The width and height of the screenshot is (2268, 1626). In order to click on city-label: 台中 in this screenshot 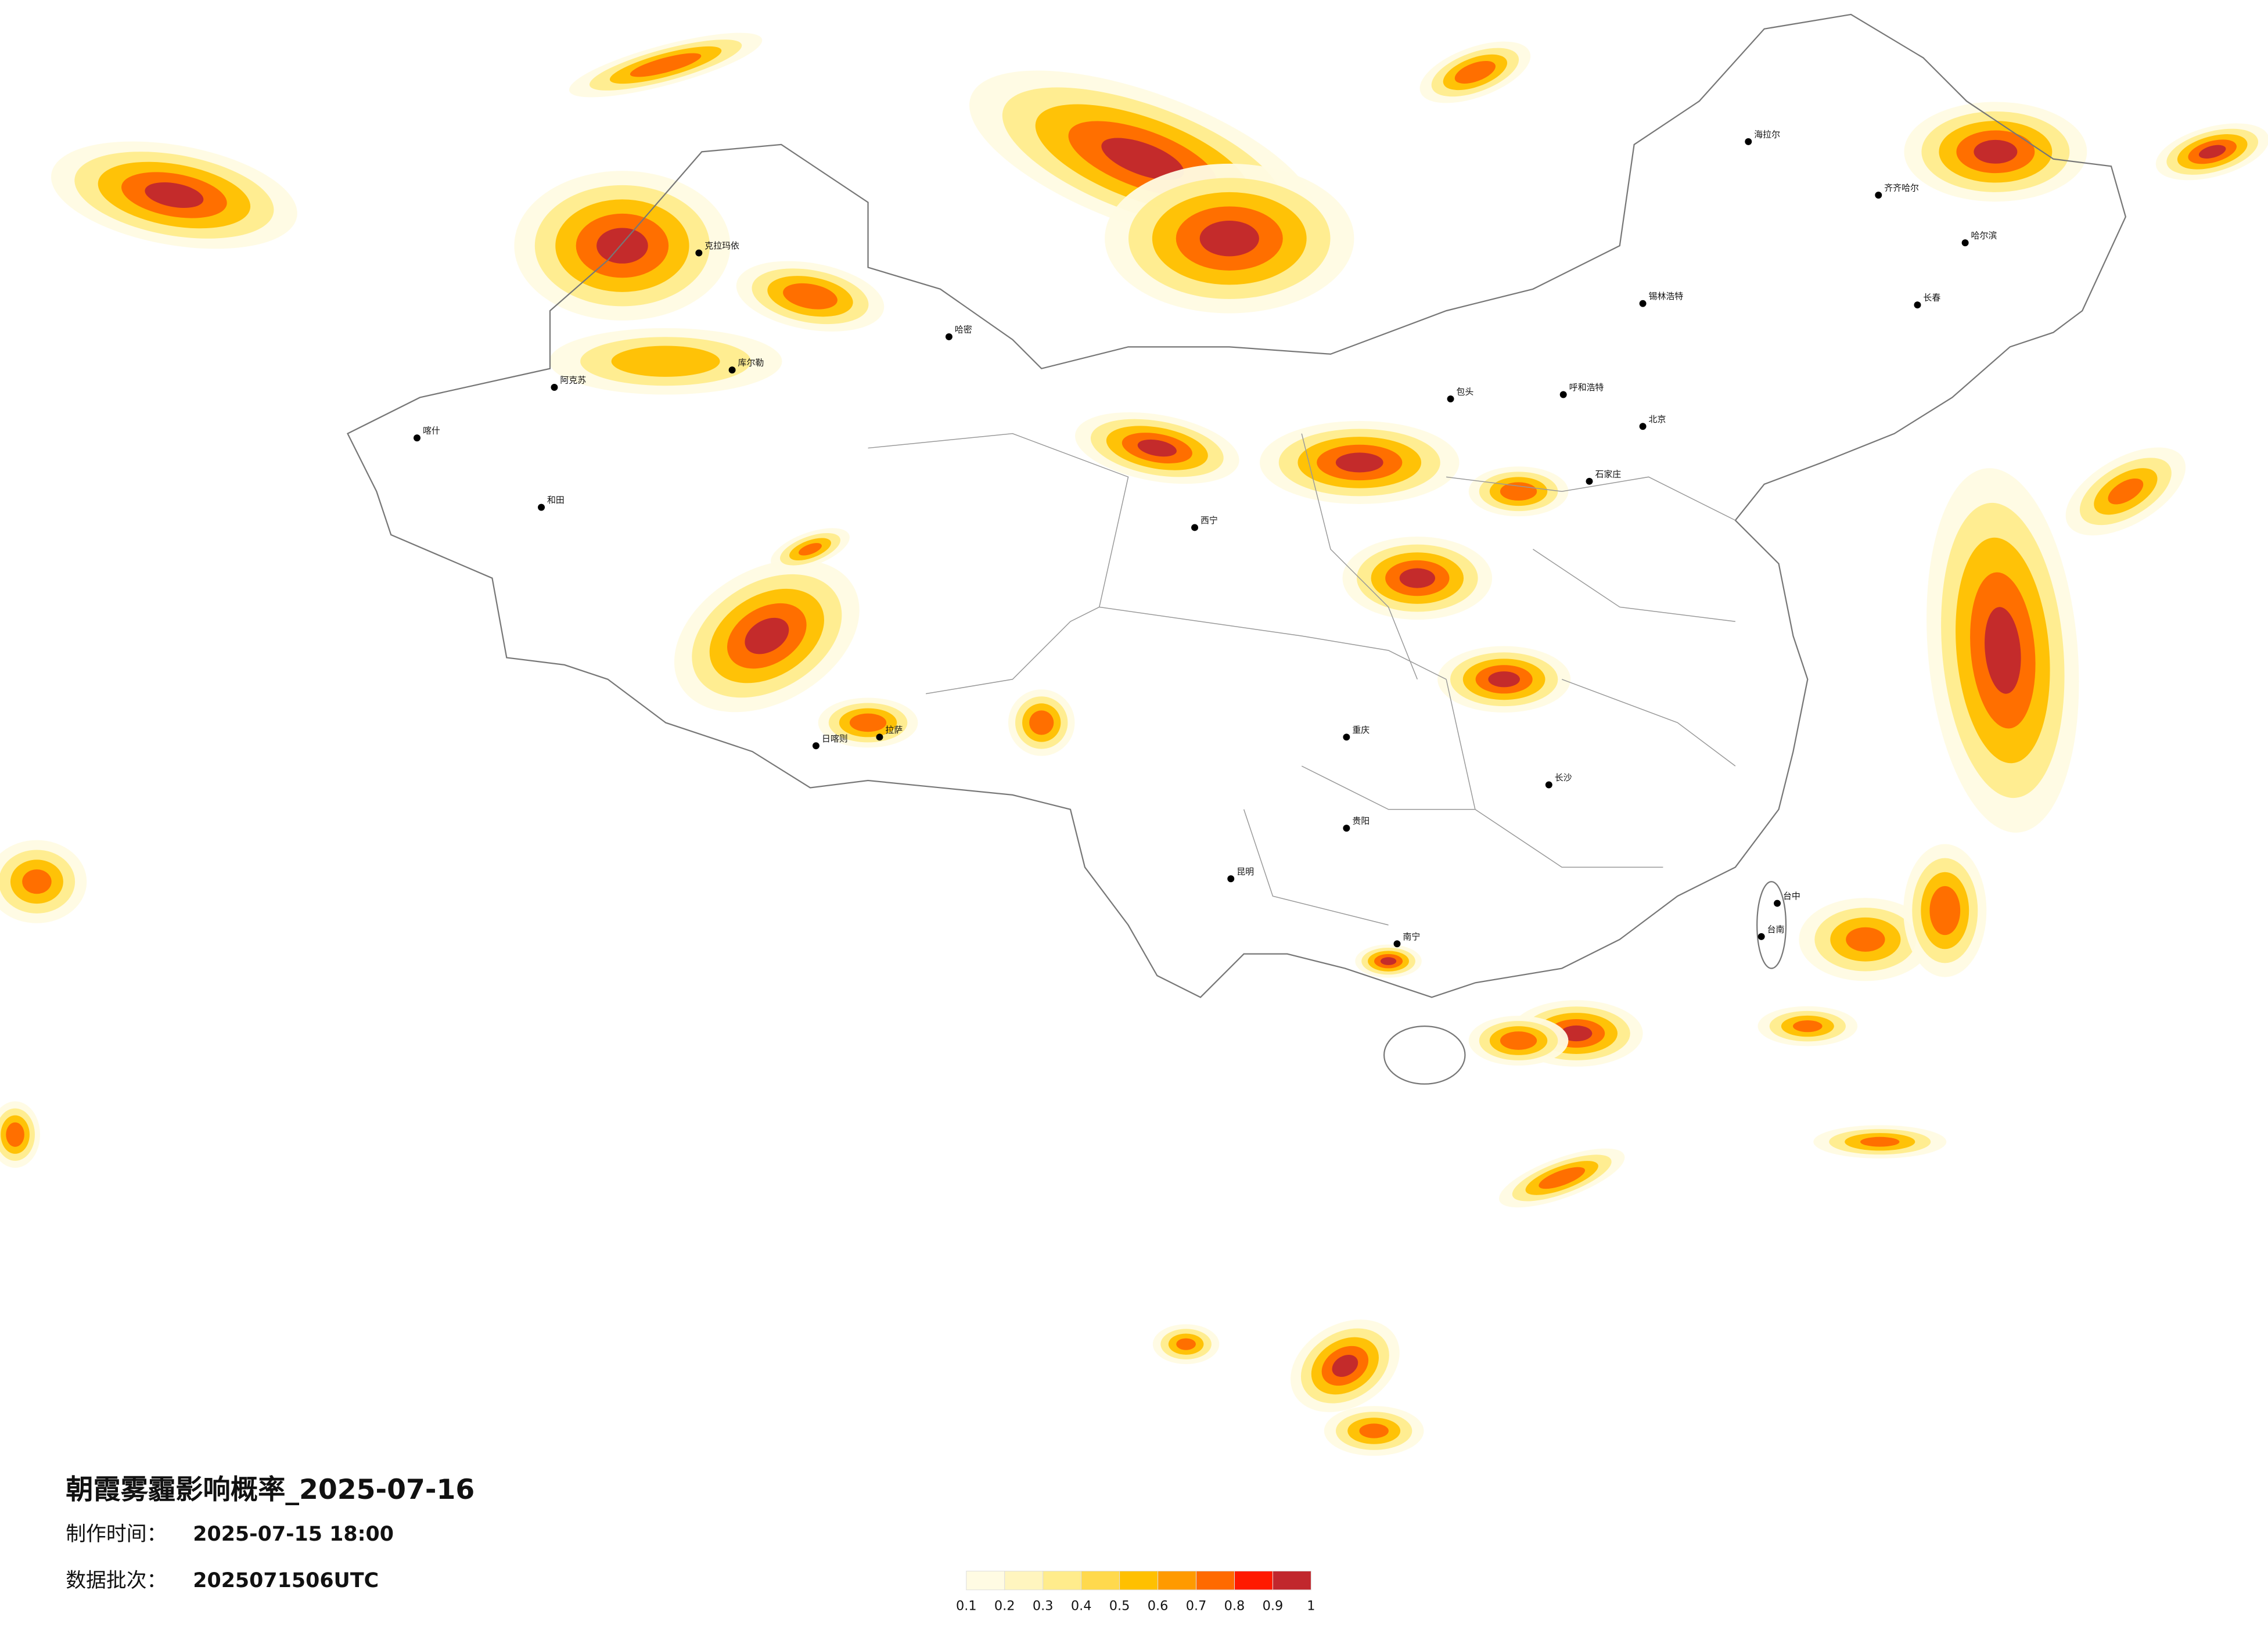, I will do `click(1791, 896)`.